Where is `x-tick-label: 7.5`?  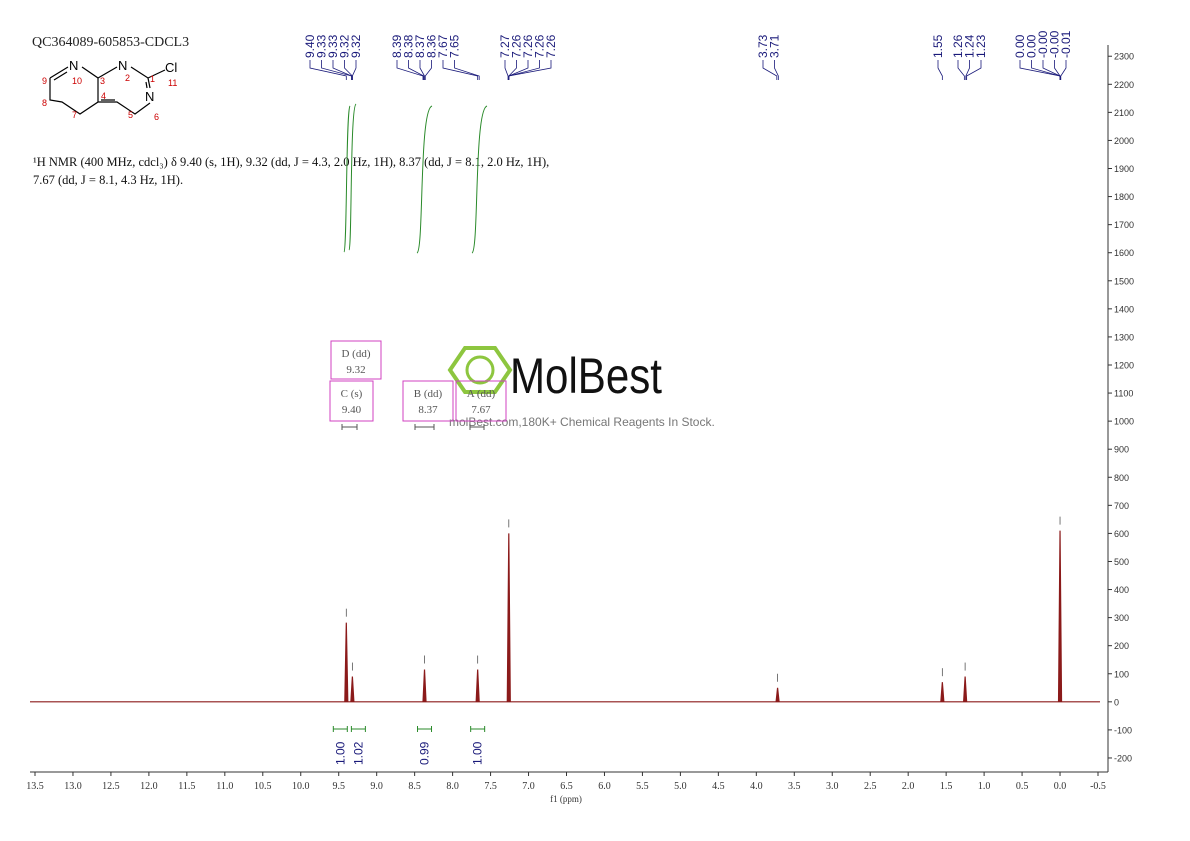 x-tick-label: 7.5 is located at coordinates (490, 786).